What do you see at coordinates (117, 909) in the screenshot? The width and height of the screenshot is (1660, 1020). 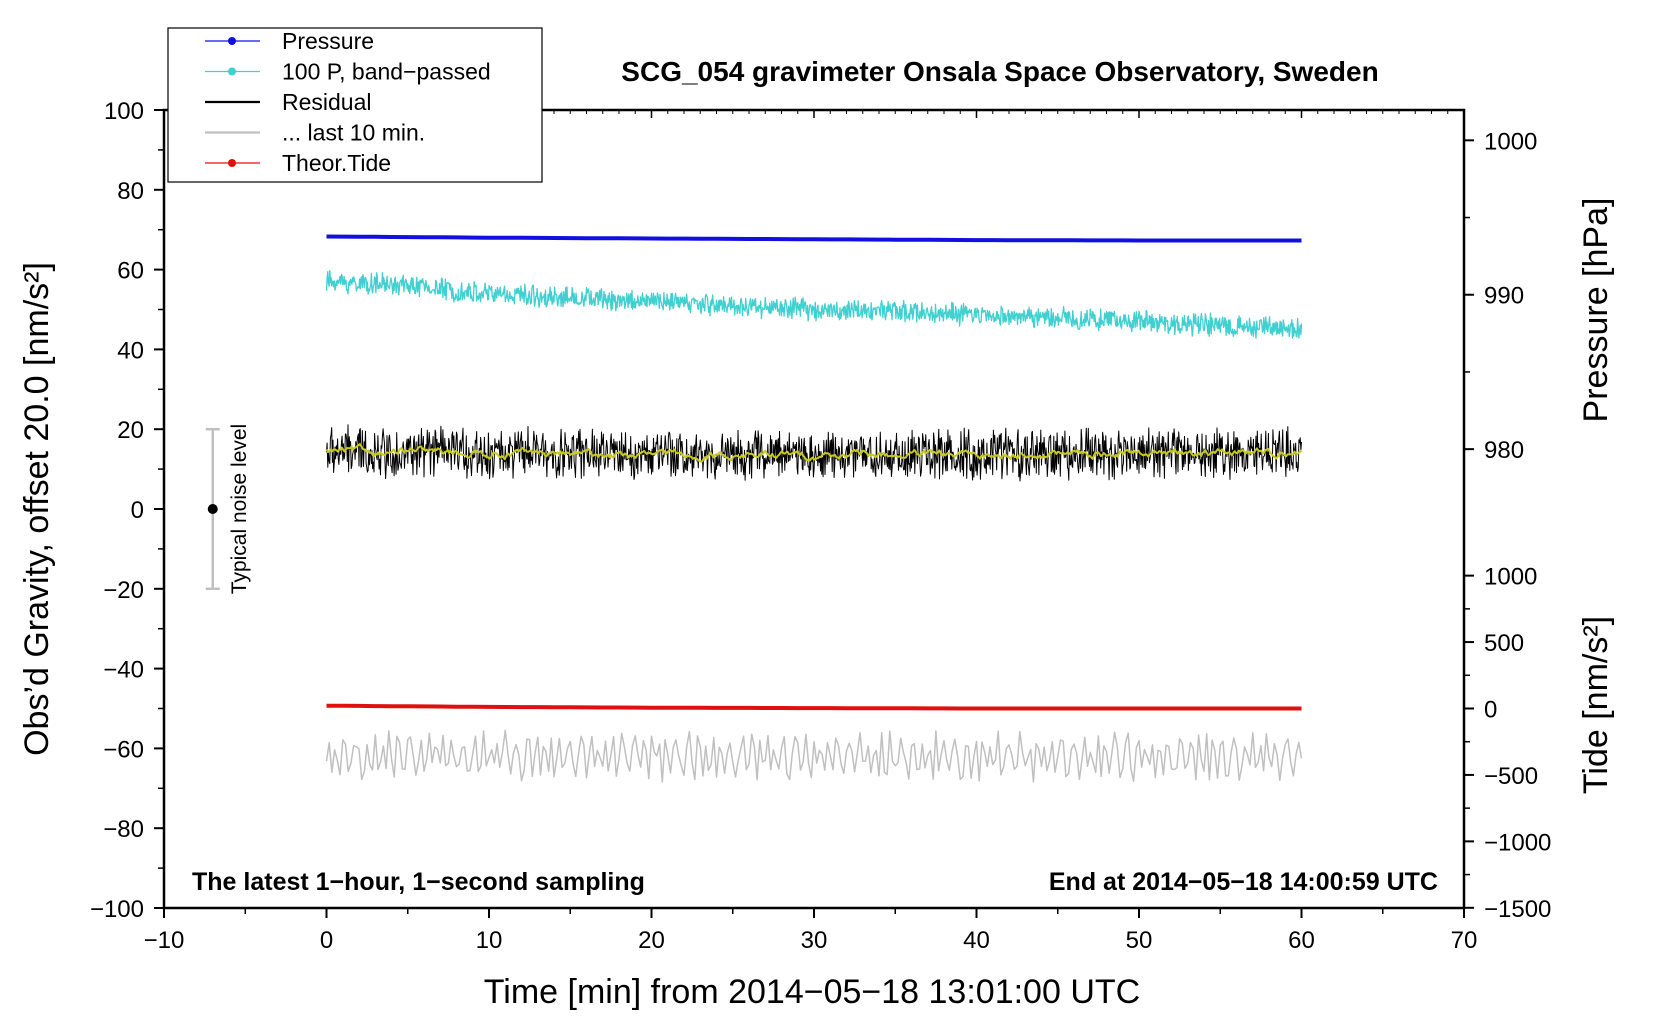 I see `y-tick-label: −100` at bounding box center [117, 909].